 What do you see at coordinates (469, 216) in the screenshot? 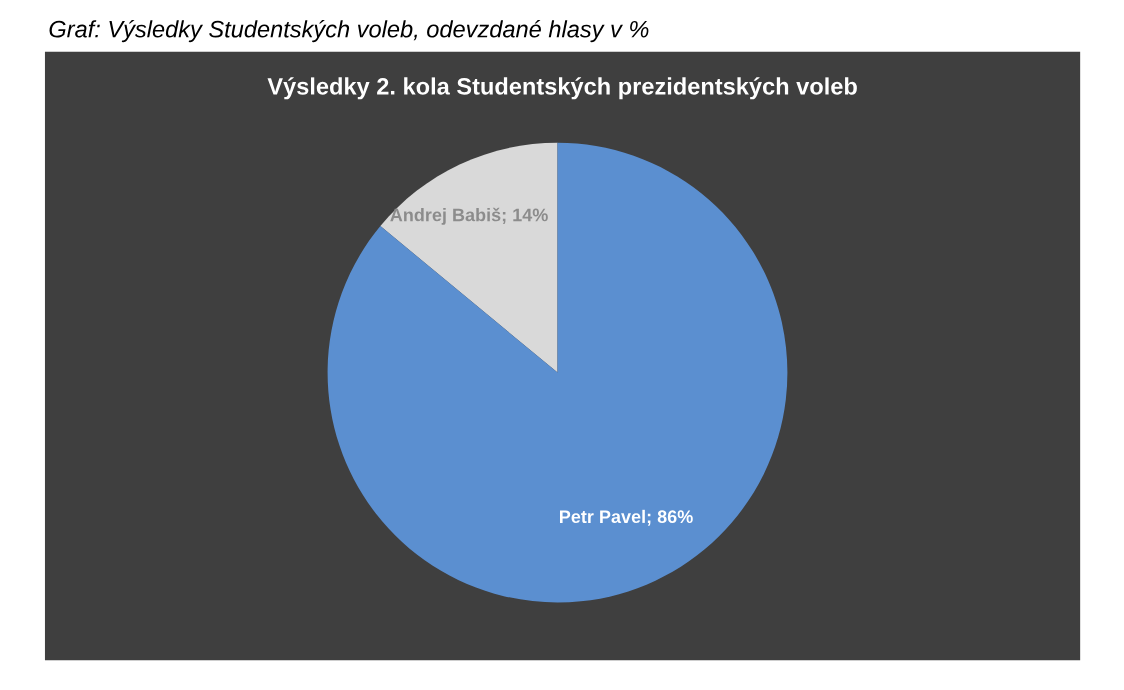
I see `slice-label: Andrej Babiš; 14%` at bounding box center [469, 216].